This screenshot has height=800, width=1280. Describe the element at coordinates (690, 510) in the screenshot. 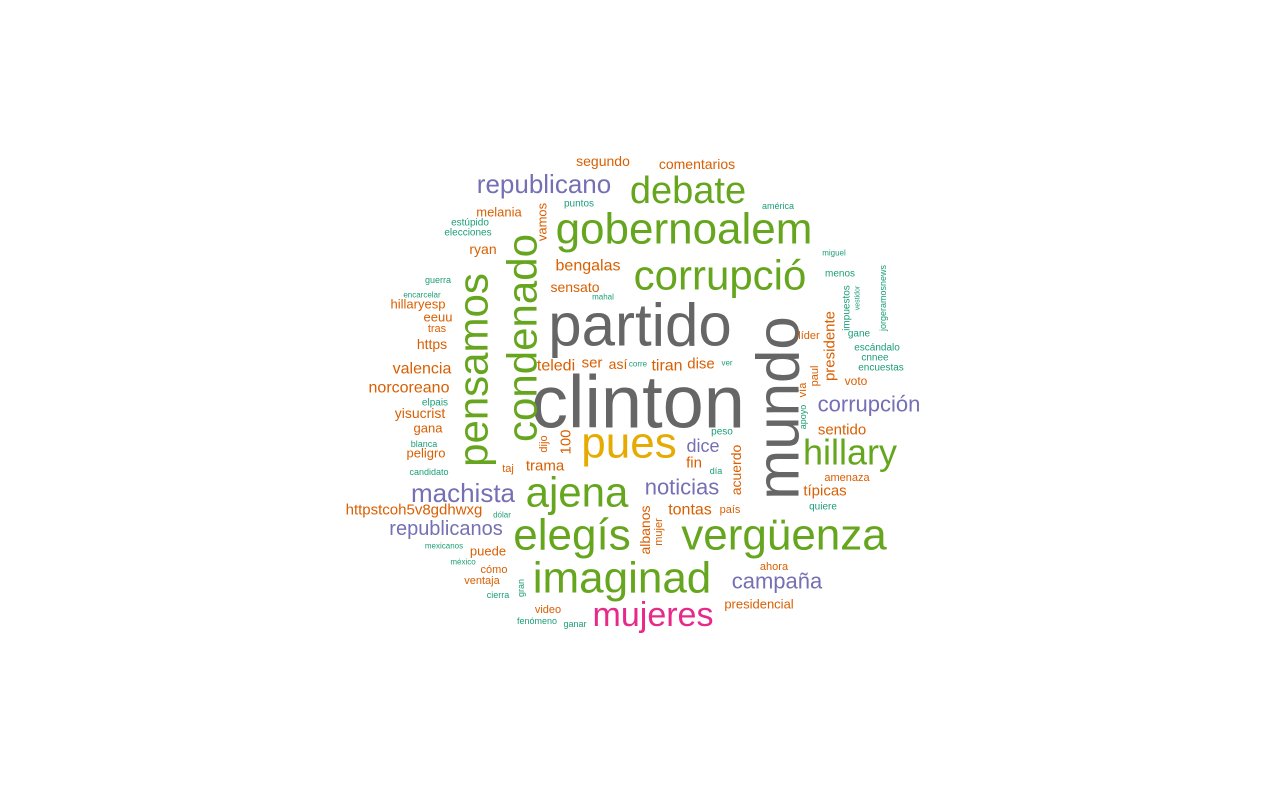

I see `cloud-word: tontas` at that location.